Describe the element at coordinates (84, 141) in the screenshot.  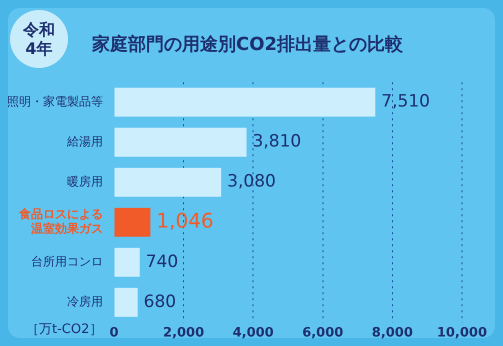
I see `y-tick-label: 給湯用` at that location.